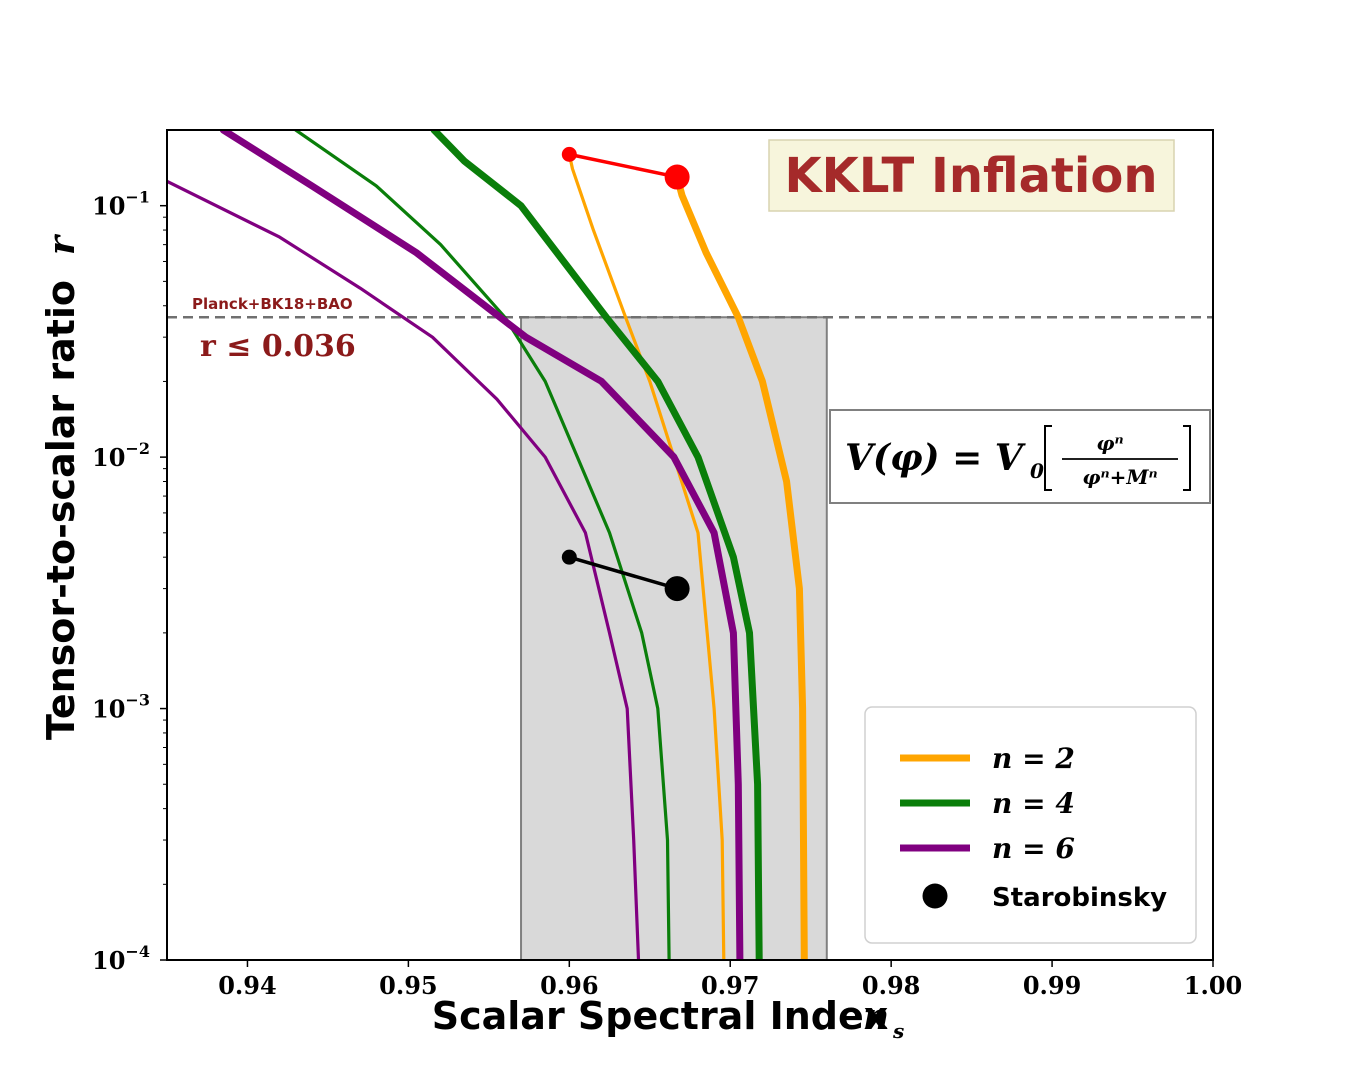  What do you see at coordinates (1048, 458) in the screenshot?
I see `formula-left-bracket` at bounding box center [1048, 458].